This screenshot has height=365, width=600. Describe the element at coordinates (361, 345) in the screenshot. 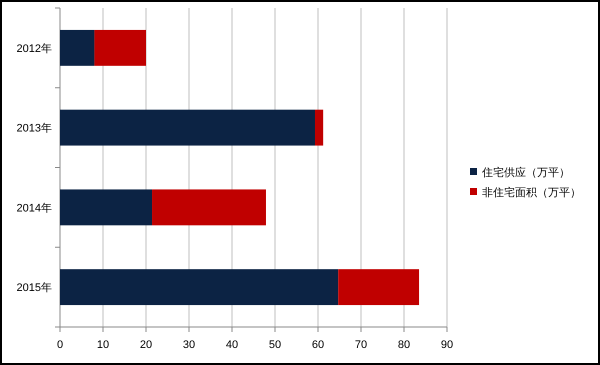

I see `x-tick-label: 70` at that location.